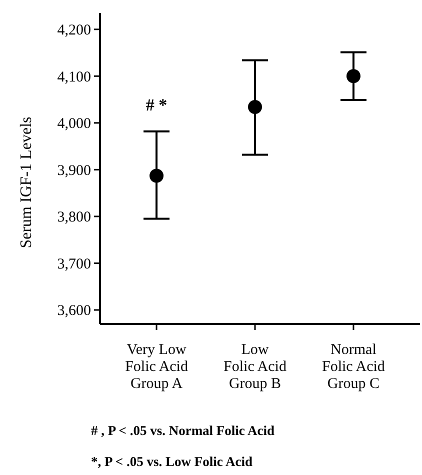 Image resolution: width=422 pixels, height=475 pixels. What do you see at coordinates (183, 430) in the screenshot?
I see `text: # , P < .05 vs. Normal Folic Acid` at bounding box center [183, 430].